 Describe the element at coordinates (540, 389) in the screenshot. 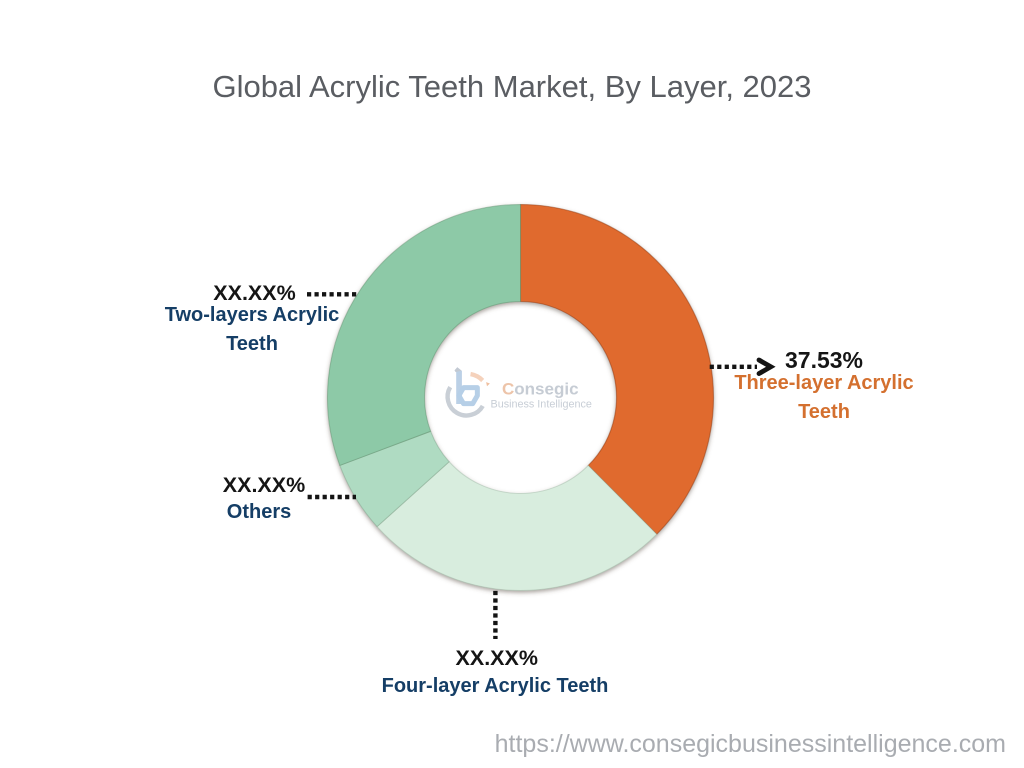

I see `svg-text: Consegic` at that location.